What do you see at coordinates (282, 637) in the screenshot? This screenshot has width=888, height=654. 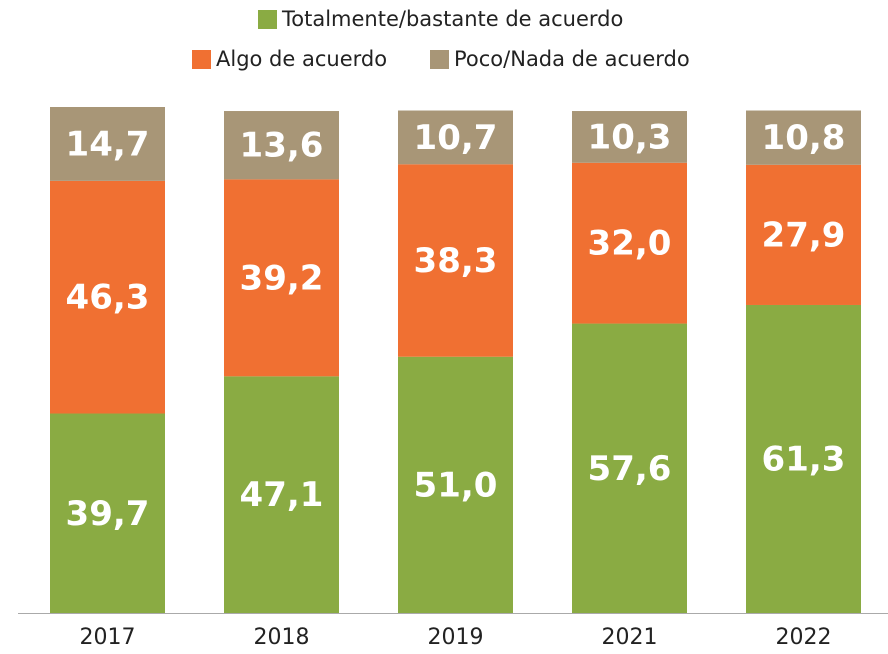 I see `x-tick-label: 2018` at bounding box center [282, 637].